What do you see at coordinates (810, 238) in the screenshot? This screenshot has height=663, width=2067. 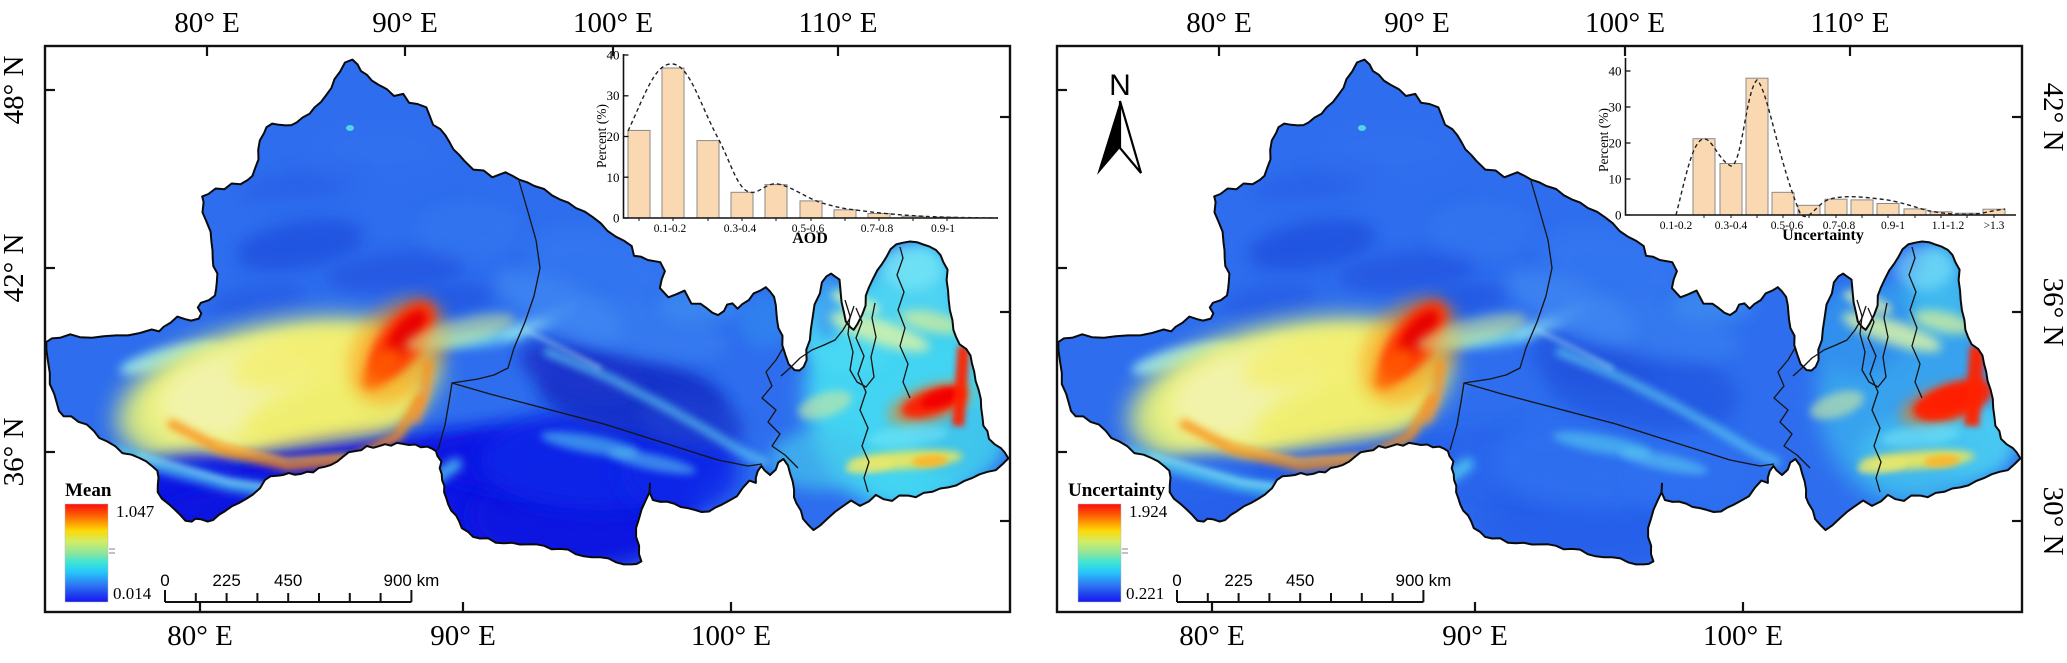 I see `svg-text: AOD` at bounding box center [810, 238].